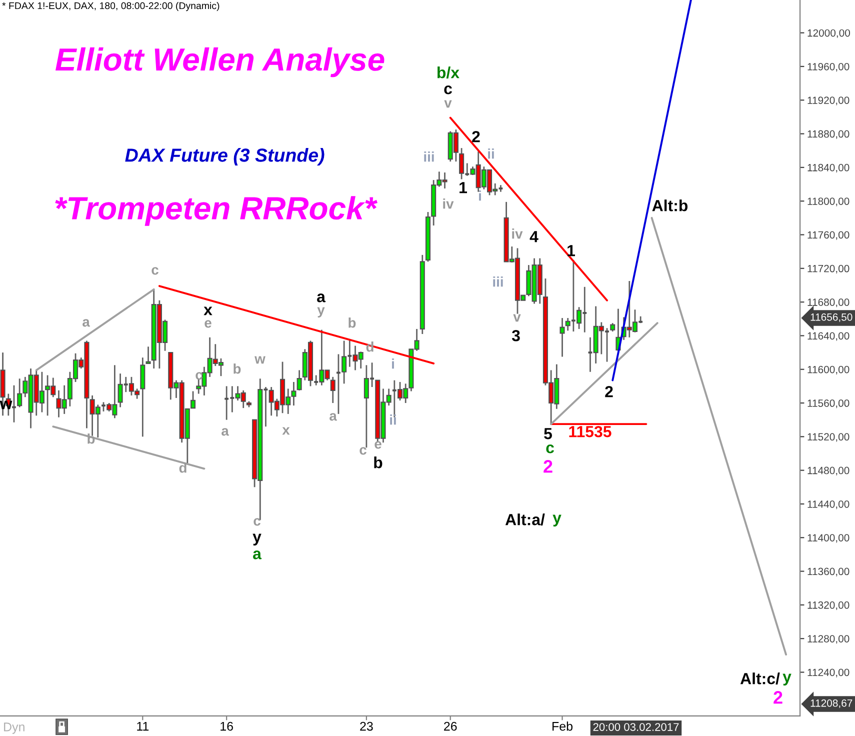 This screenshot has width=855, height=736. I want to click on y-tick-label: 11960,00, so click(829, 67).